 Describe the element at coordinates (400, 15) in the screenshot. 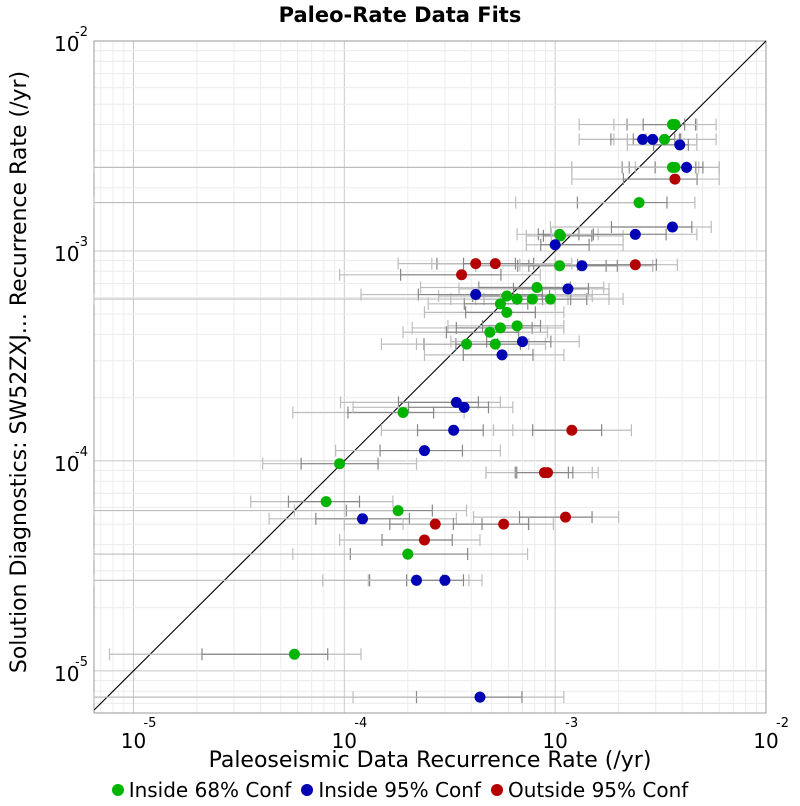

I see `chart-title: Paleo-Rate Data Fits` at that location.